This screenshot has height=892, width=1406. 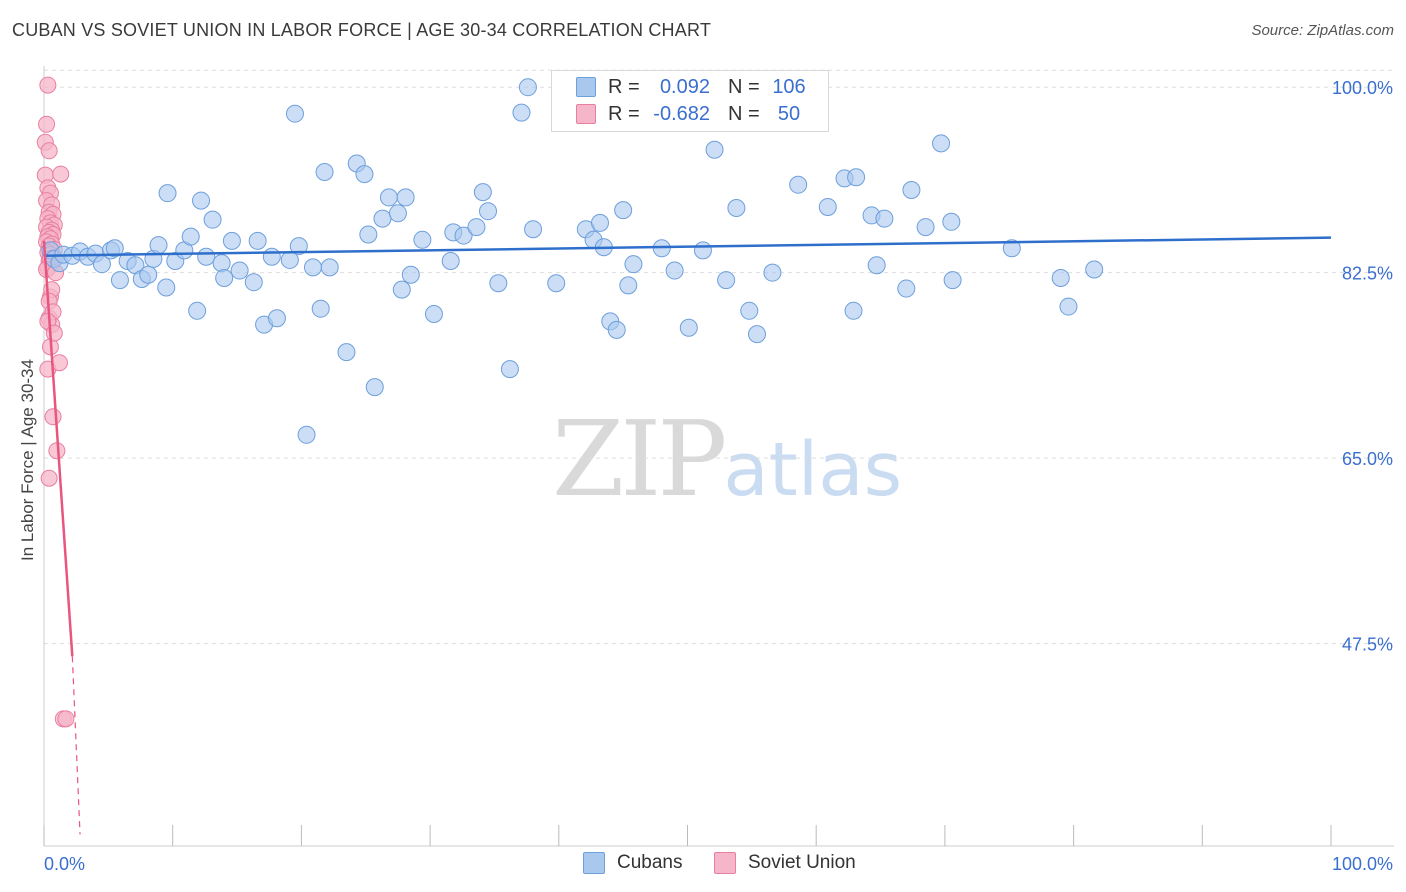 What do you see at coordinates (639, 459) in the screenshot?
I see `watermark-zip: ZIP` at bounding box center [639, 459].